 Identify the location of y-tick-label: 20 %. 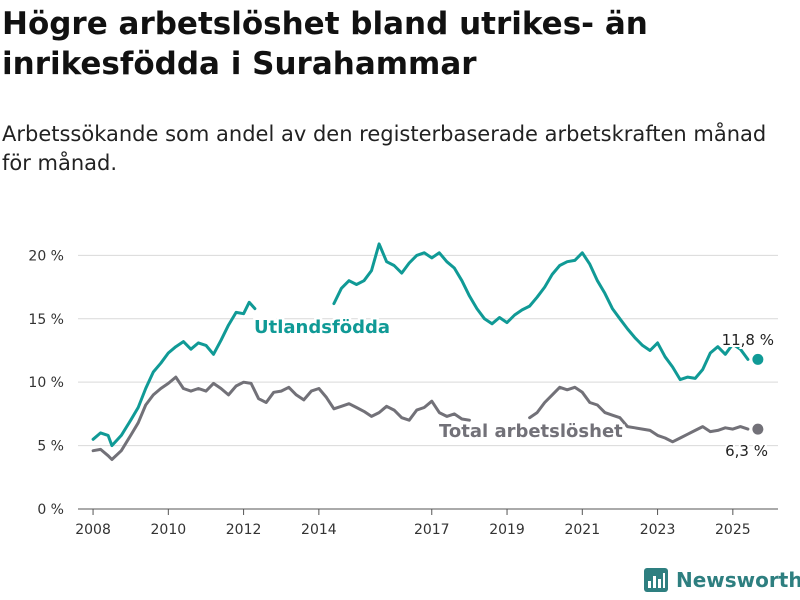
(46, 256).